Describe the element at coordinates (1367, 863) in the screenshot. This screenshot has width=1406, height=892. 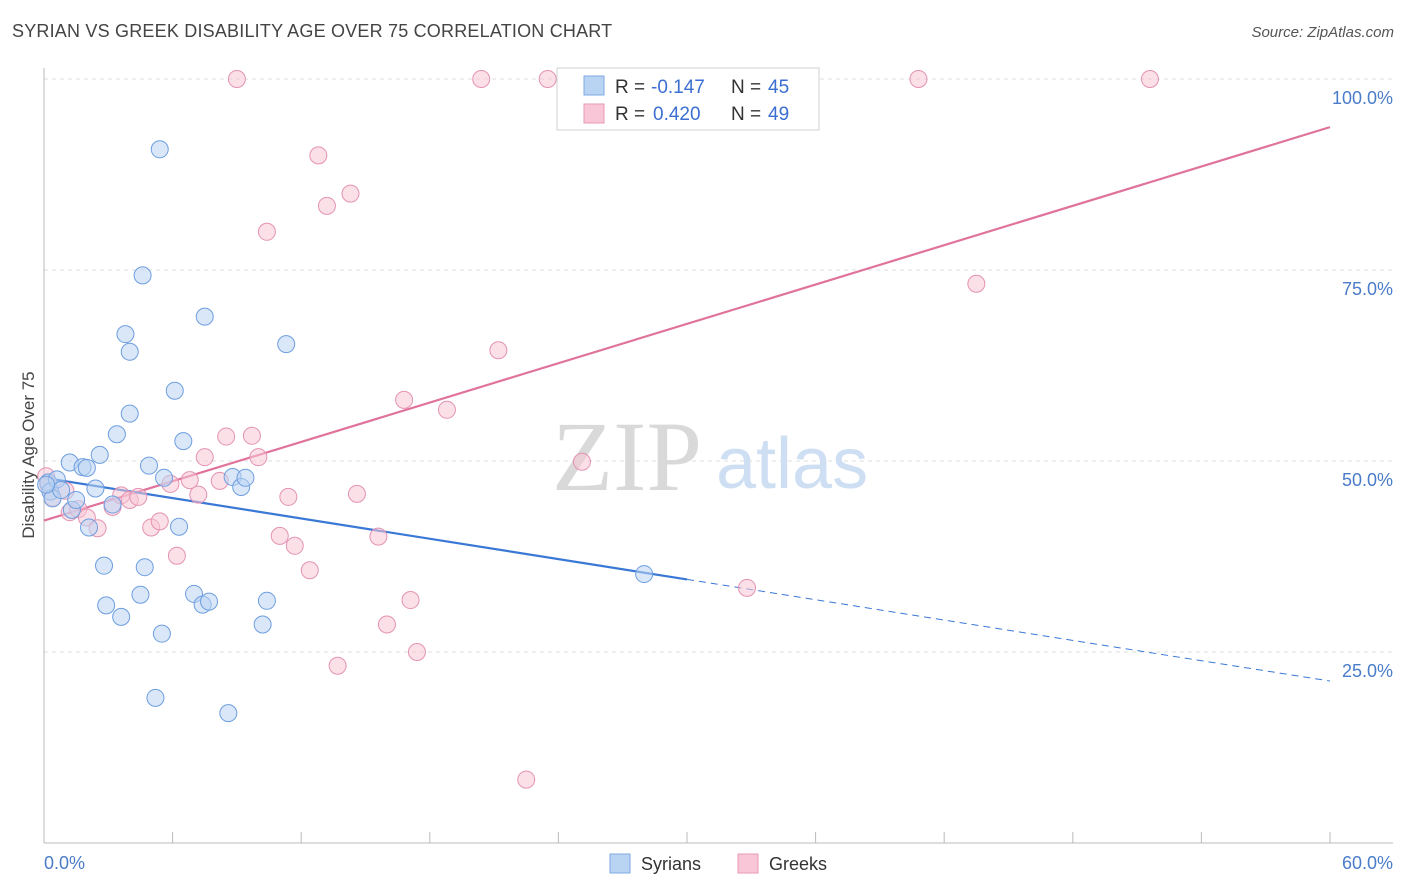
I see `x-tick-label-max: 60.0%` at that location.